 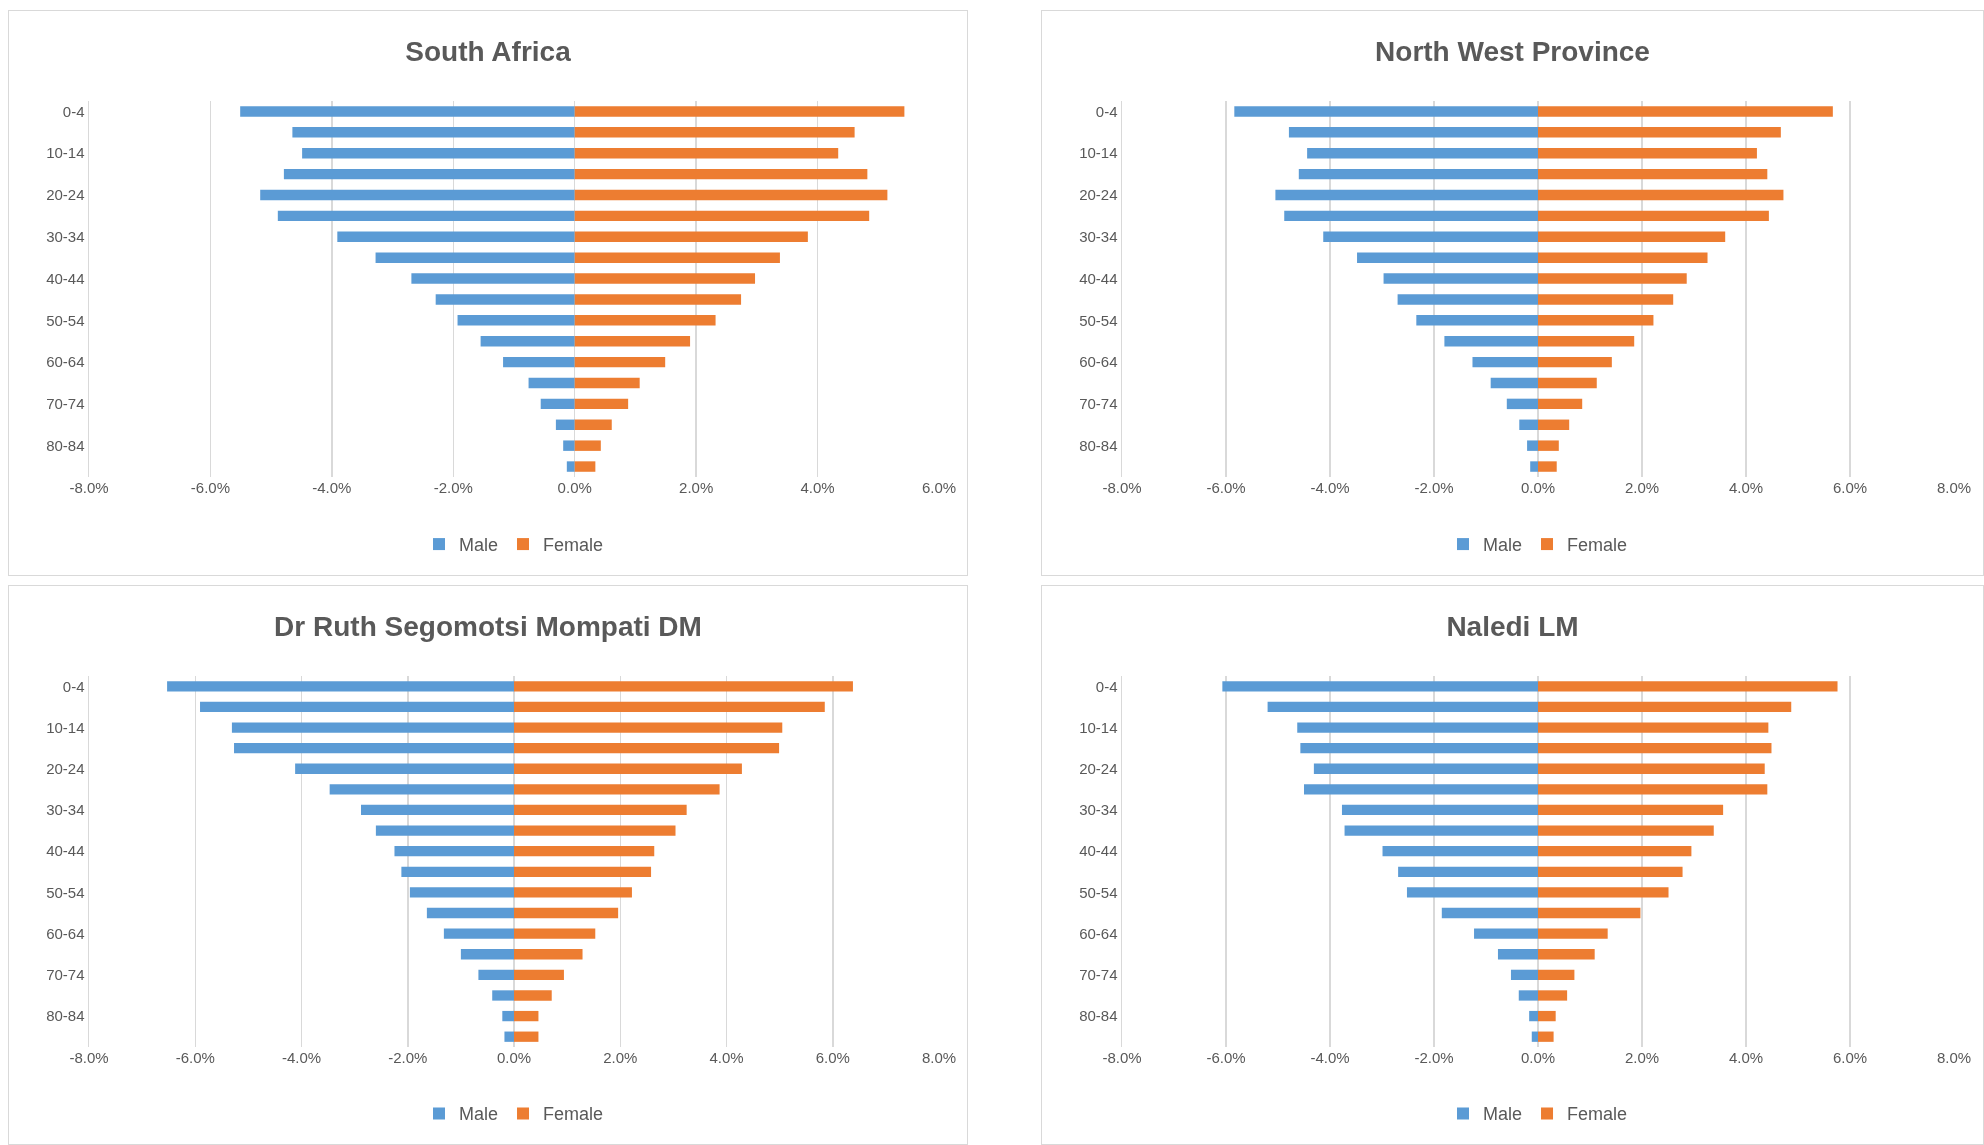 What do you see at coordinates (1098, 851) in the screenshot?
I see `y-tick-label: 40-44` at bounding box center [1098, 851].